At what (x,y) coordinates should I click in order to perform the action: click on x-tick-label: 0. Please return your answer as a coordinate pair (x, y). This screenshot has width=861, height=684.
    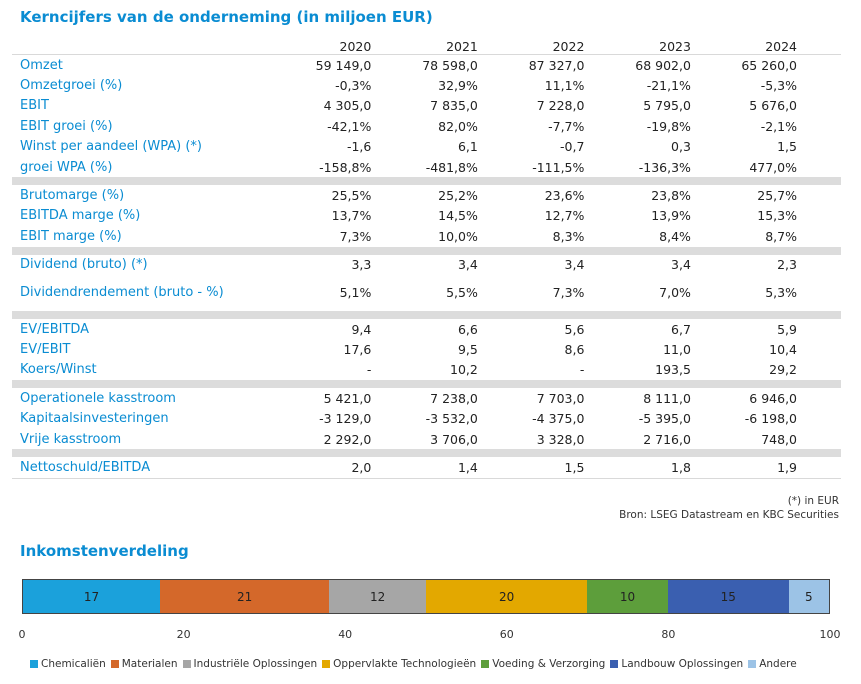
    Looking at the image, I should click on (22, 634).